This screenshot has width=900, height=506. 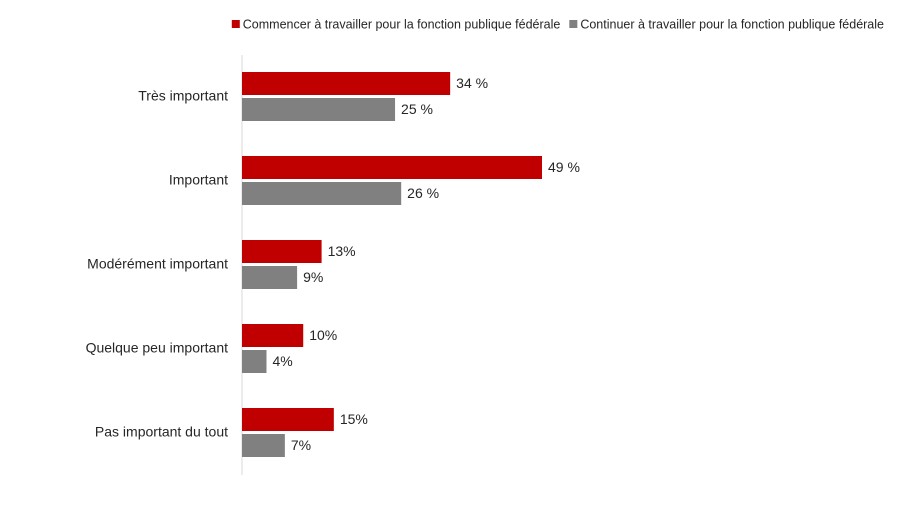 What do you see at coordinates (323, 335) in the screenshot?
I see `value-label: 10%` at bounding box center [323, 335].